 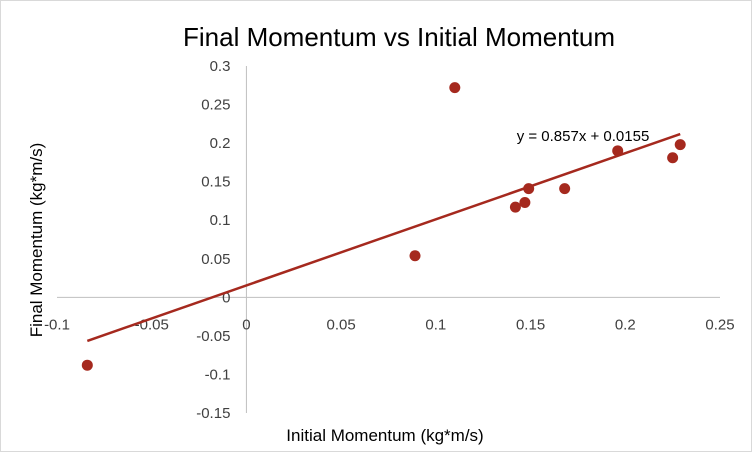 What do you see at coordinates (719, 324) in the screenshot?
I see `x-tick-label: 0.25` at bounding box center [719, 324].